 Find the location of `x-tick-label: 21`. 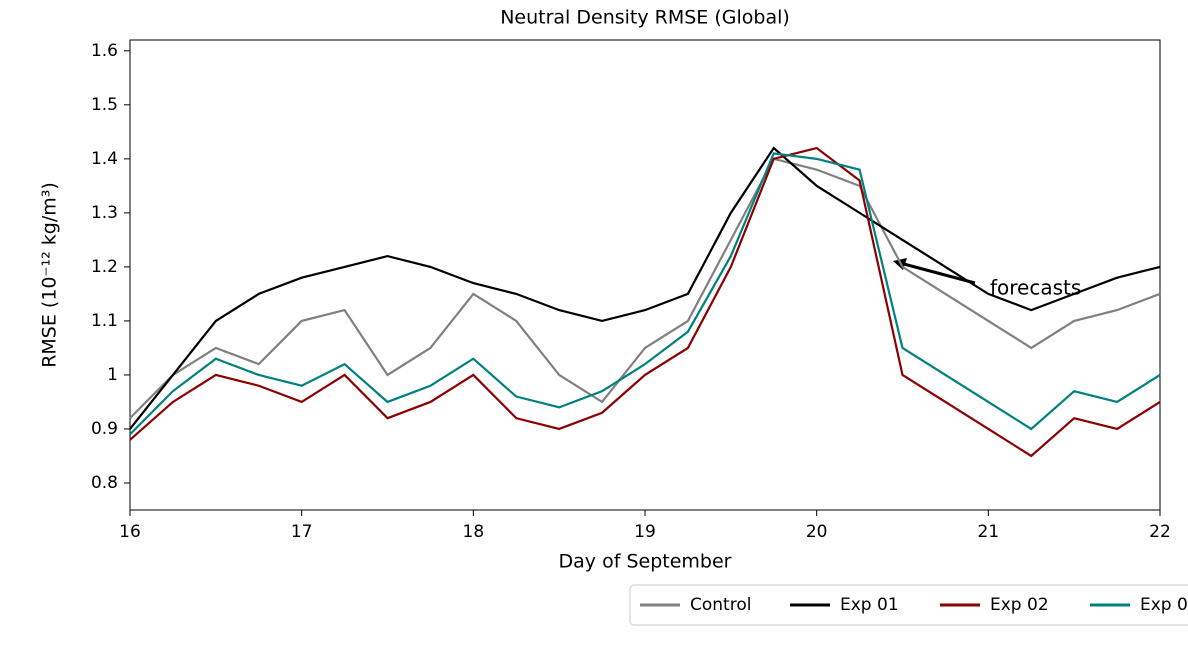

x-tick-label: 21 is located at coordinates (989, 532).